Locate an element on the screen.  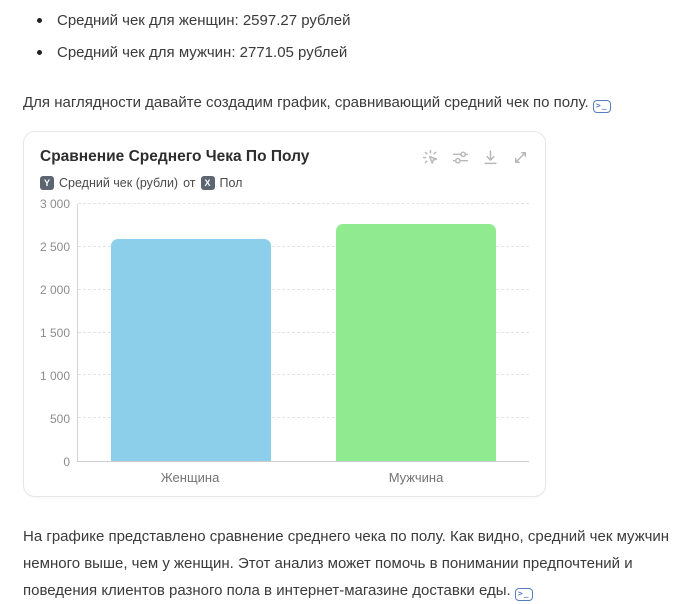
y-axis-labels: 0 500 1 000 1 500 2 000 2 500 3 000 is located at coordinates (58, 333).